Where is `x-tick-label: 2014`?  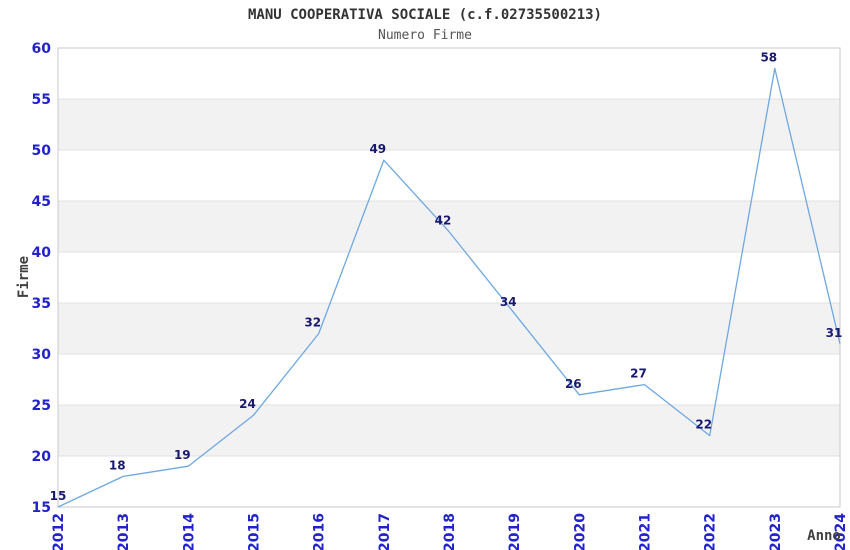
x-tick-label: 2014 is located at coordinates (189, 531).